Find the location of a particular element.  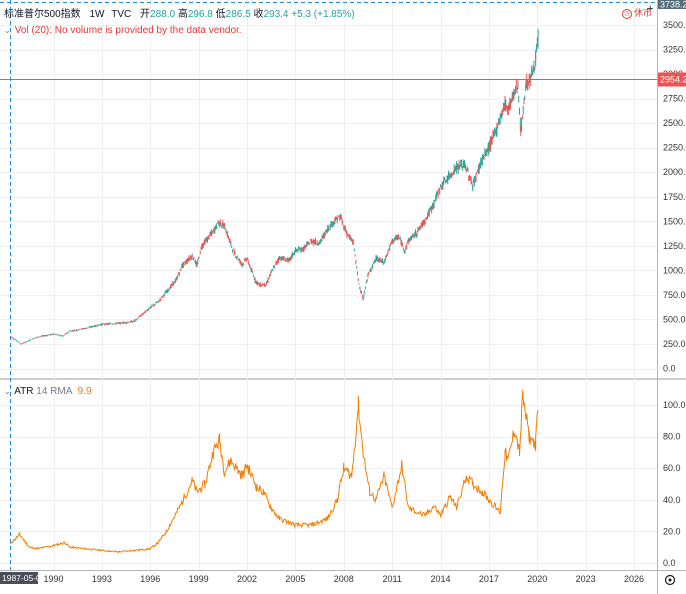

atr-value: 9.9 is located at coordinates (84, 391).